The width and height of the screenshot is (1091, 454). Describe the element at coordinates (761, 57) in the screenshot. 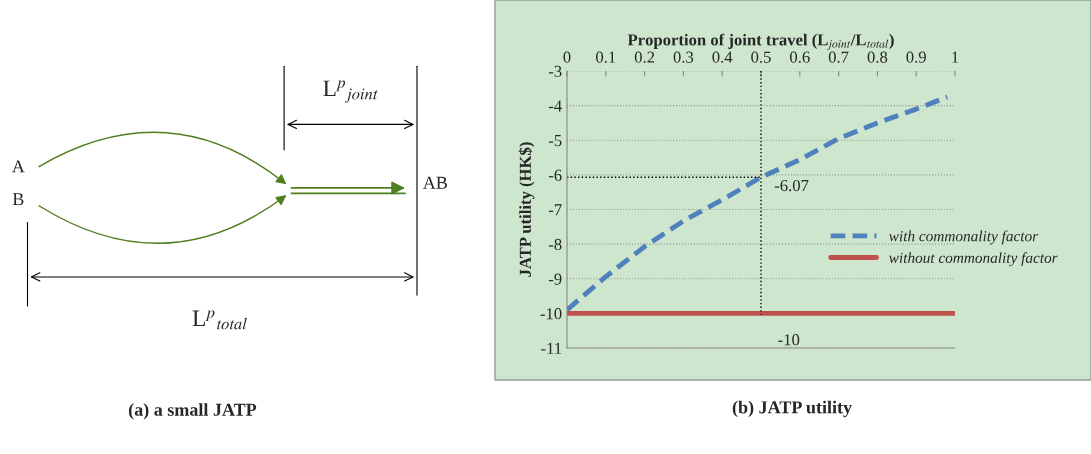

I see `x-tick-label: 0.5` at that location.